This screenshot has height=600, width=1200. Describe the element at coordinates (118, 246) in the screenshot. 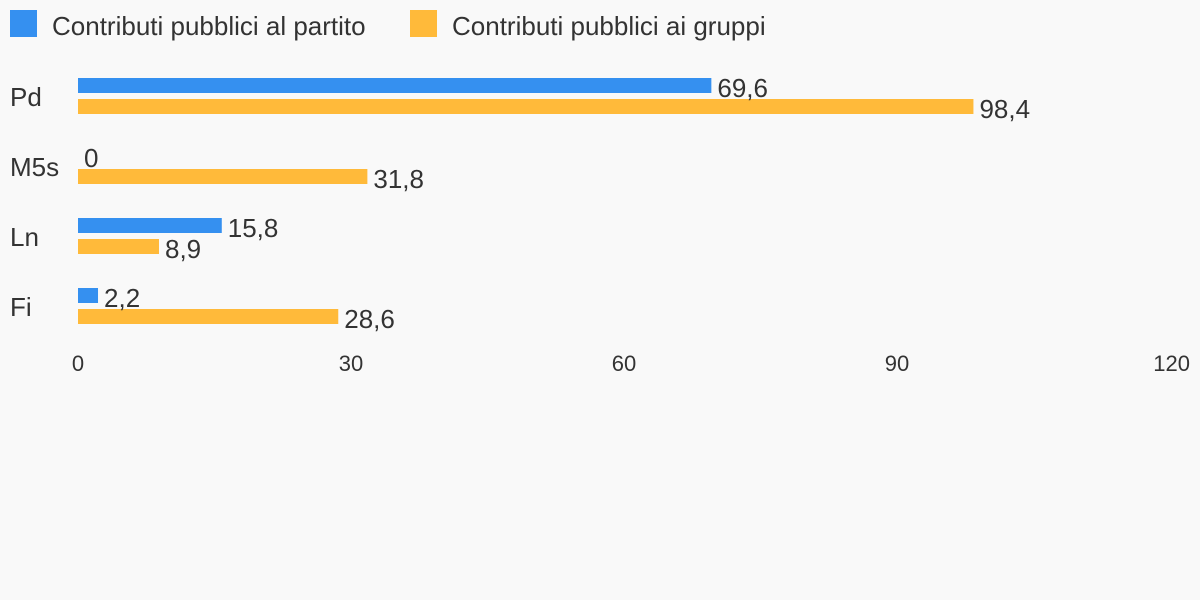

I see `bar-ln-gruppi` at that location.